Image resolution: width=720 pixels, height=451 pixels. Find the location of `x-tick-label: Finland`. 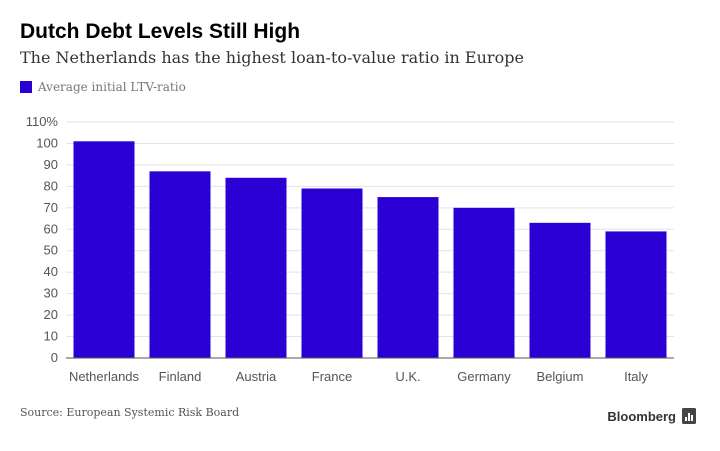

x-tick-label: Finland is located at coordinates (180, 376).